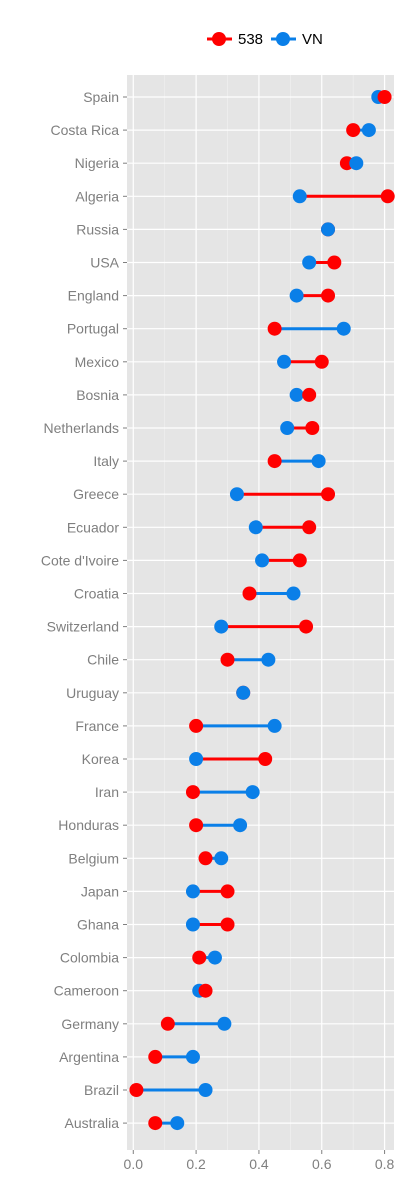  What do you see at coordinates (283, 39) in the screenshot?
I see `legend-key-point-vn` at bounding box center [283, 39].